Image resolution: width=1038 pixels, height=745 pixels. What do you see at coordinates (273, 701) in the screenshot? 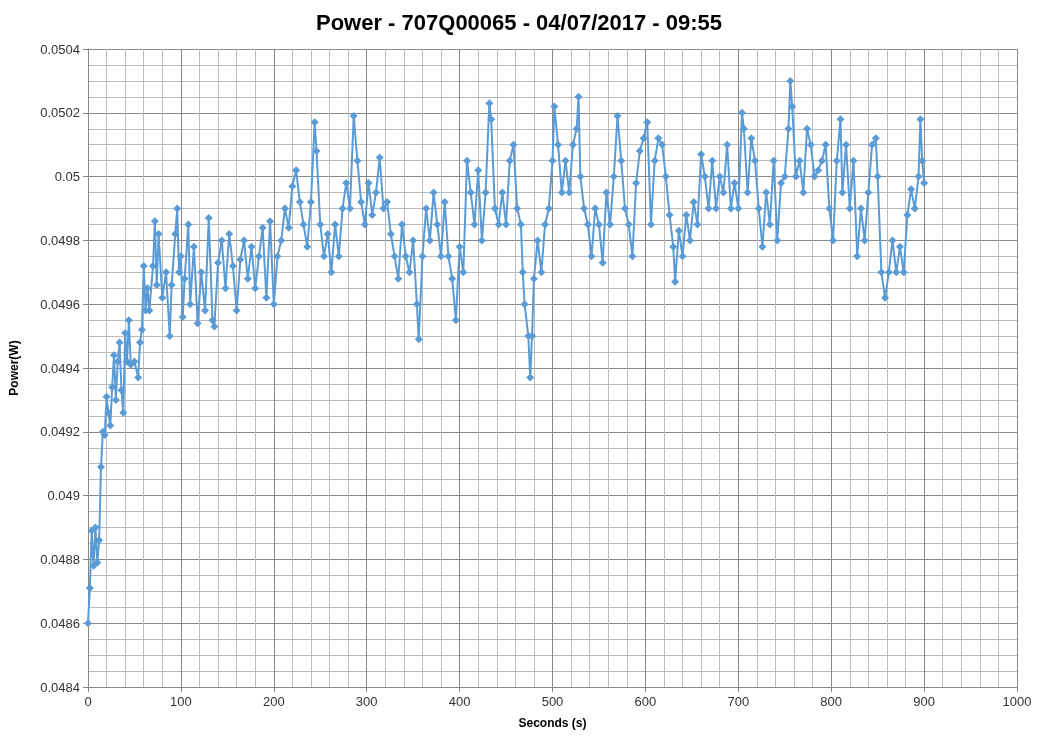
I see `x-tick-label: 200` at bounding box center [273, 701].